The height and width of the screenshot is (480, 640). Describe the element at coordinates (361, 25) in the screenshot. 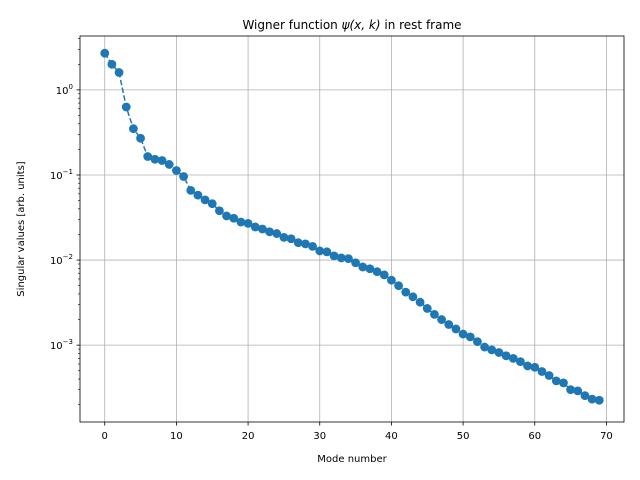

I see `chart-title-math: ψ(x, k)` at that location.